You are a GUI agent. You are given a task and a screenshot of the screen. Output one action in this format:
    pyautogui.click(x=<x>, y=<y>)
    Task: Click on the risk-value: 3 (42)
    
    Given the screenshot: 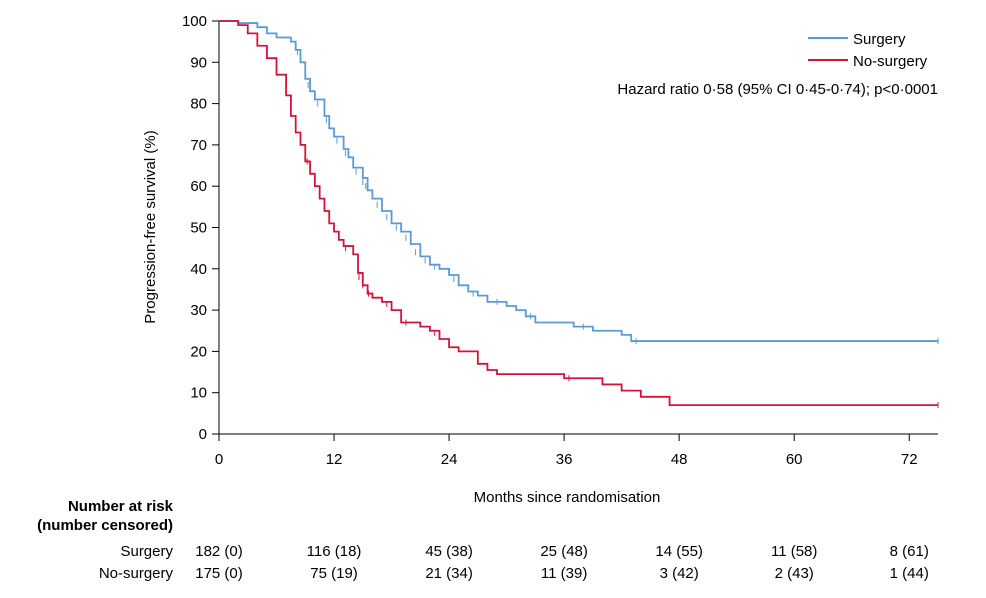 What is the action you would take?
    pyautogui.click(x=679, y=573)
    